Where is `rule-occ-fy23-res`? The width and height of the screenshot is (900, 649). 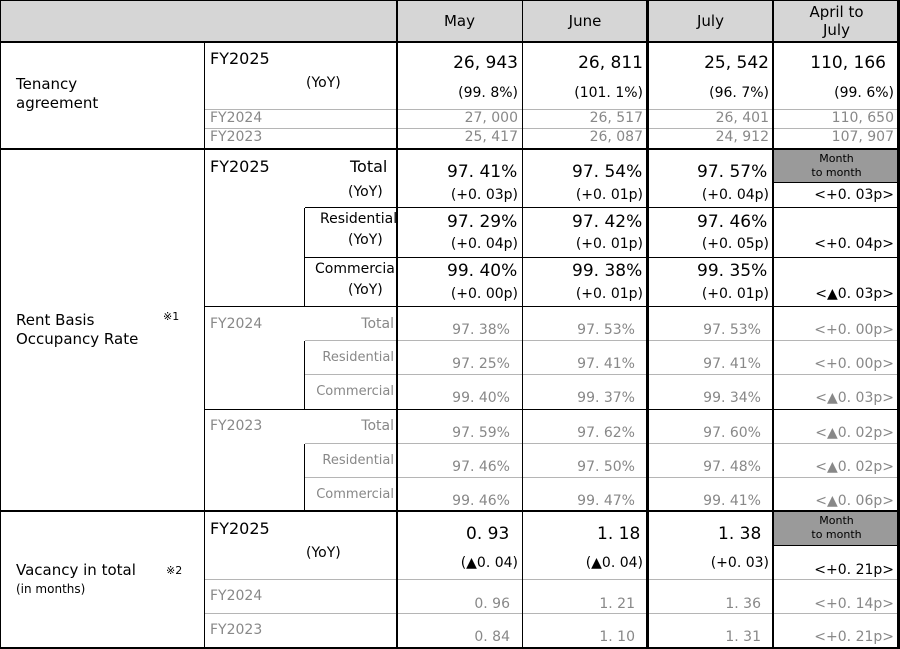
rule-occ-fy23-res is located at coordinates (602, 443).